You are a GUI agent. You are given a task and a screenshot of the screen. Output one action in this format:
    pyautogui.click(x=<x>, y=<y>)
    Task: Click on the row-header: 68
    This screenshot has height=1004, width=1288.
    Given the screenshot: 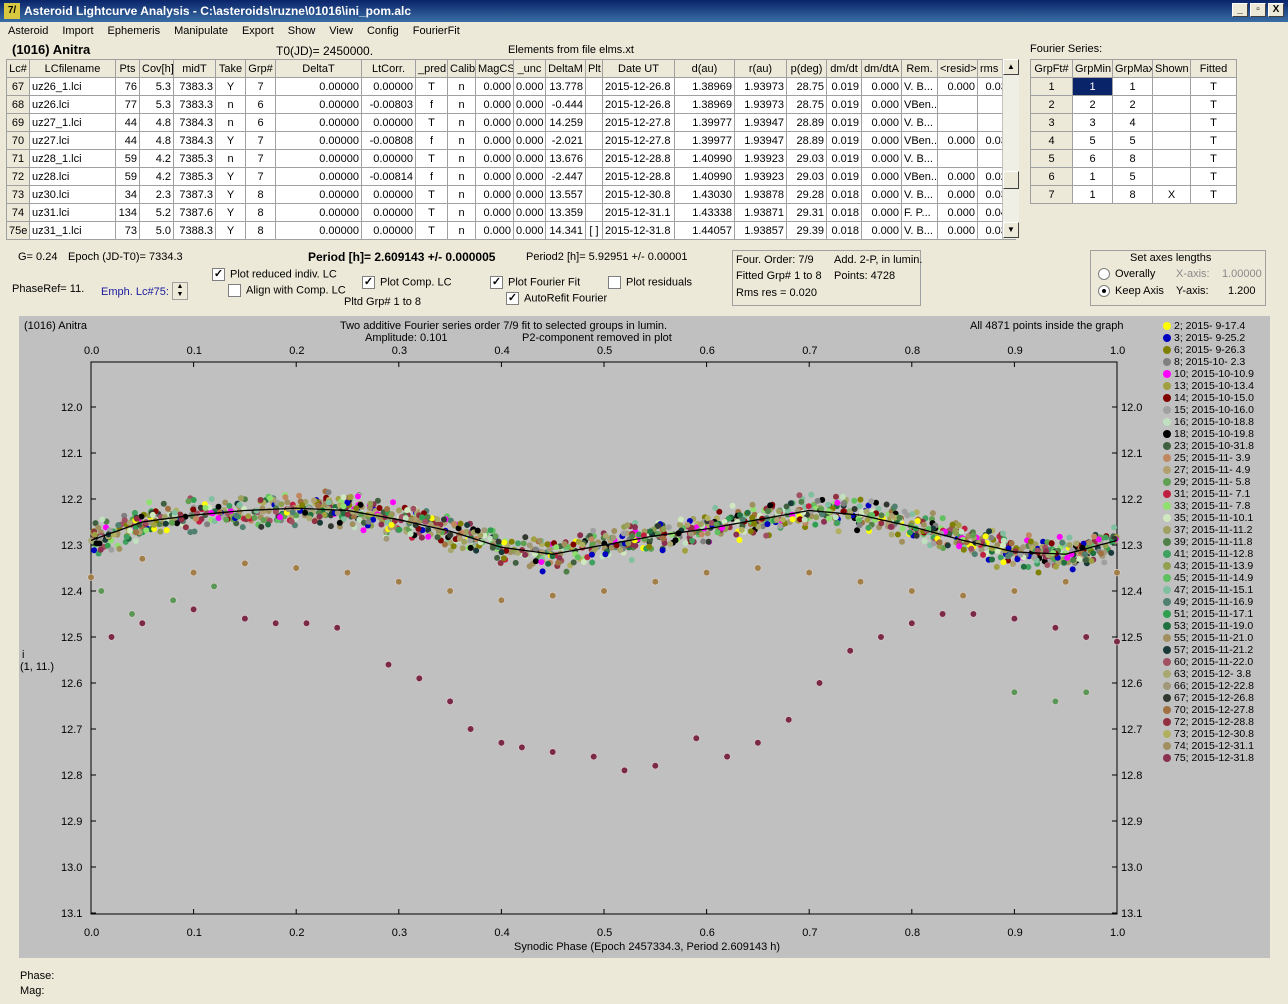 What is the action you would take?
    pyautogui.click(x=18, y=104)
    